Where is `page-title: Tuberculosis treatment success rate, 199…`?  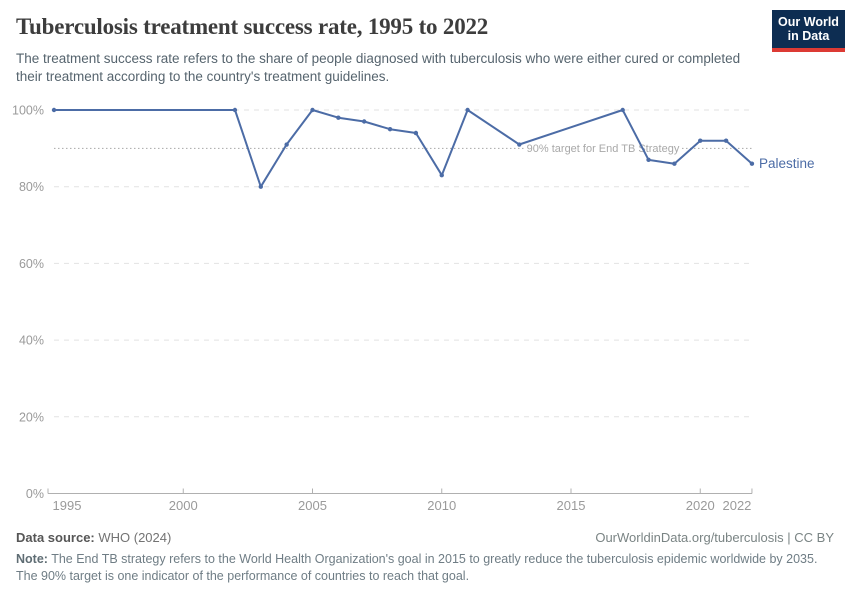
page-title: Tuberculosis treatment success rate, 199… is located at coordinates (252, 26).